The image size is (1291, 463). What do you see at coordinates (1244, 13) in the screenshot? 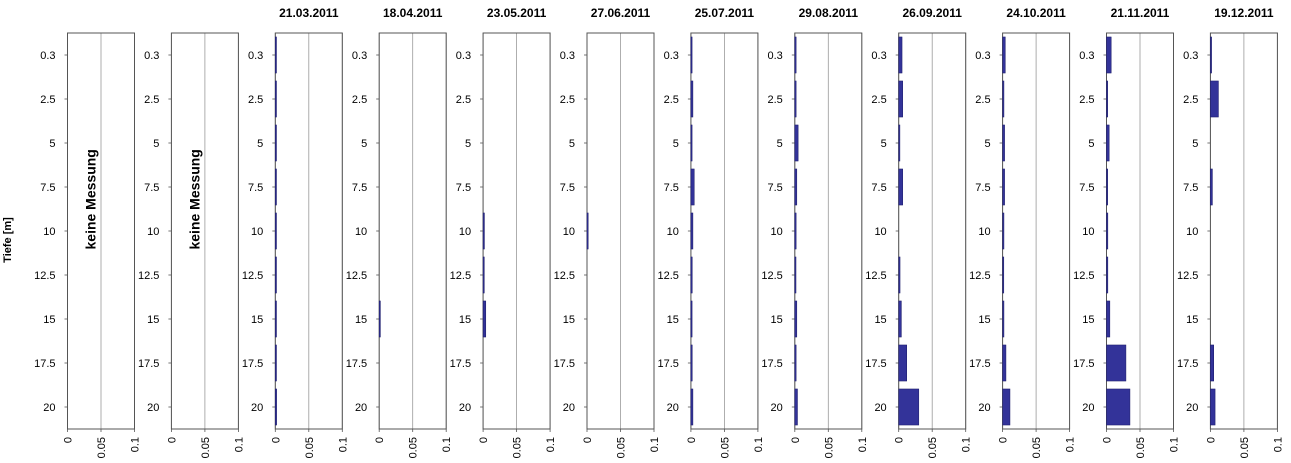
I see `panel-title: 19.12.2011` at bounding box center [1244, 13].